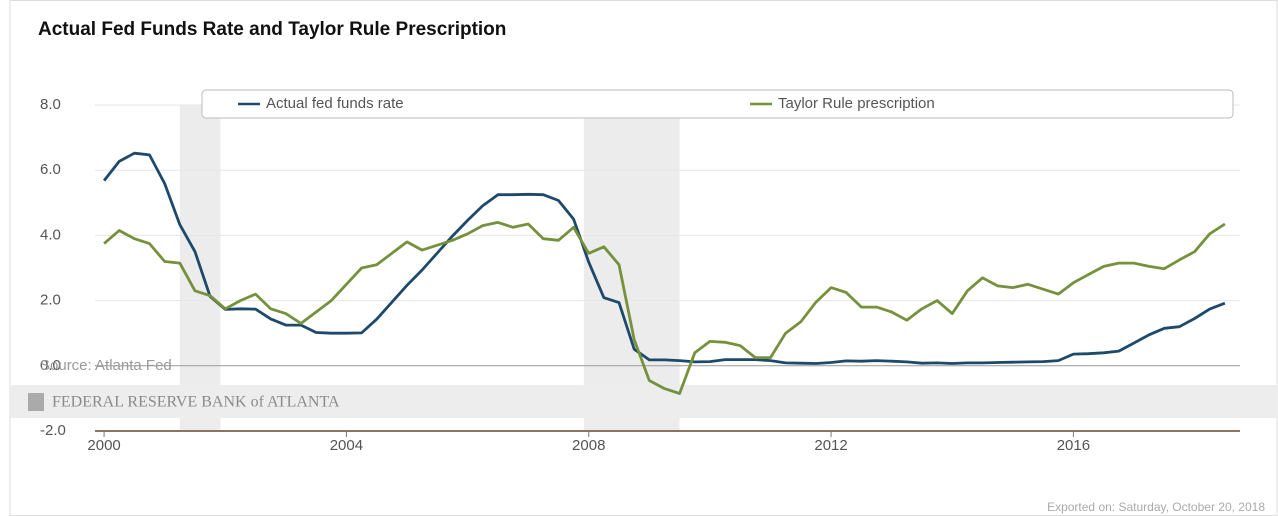 The width and height of the screenshot is (1278, 516). I want to click on x-tick-label: 2008, so click(588, 445).